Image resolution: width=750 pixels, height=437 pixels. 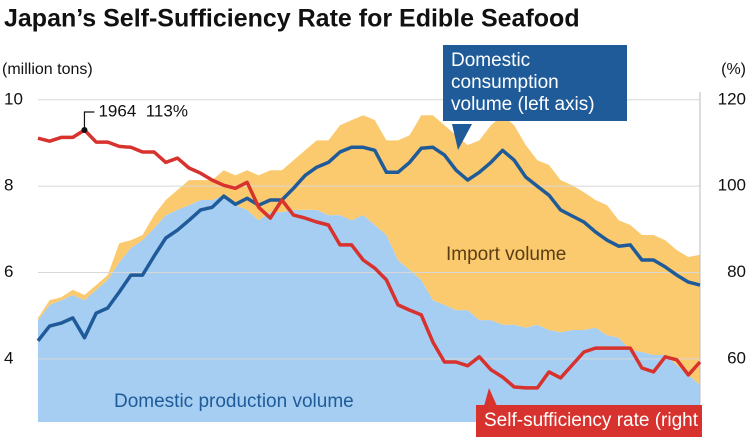 I want to click on y-tick-label: 10, so click(x=13, y=98).